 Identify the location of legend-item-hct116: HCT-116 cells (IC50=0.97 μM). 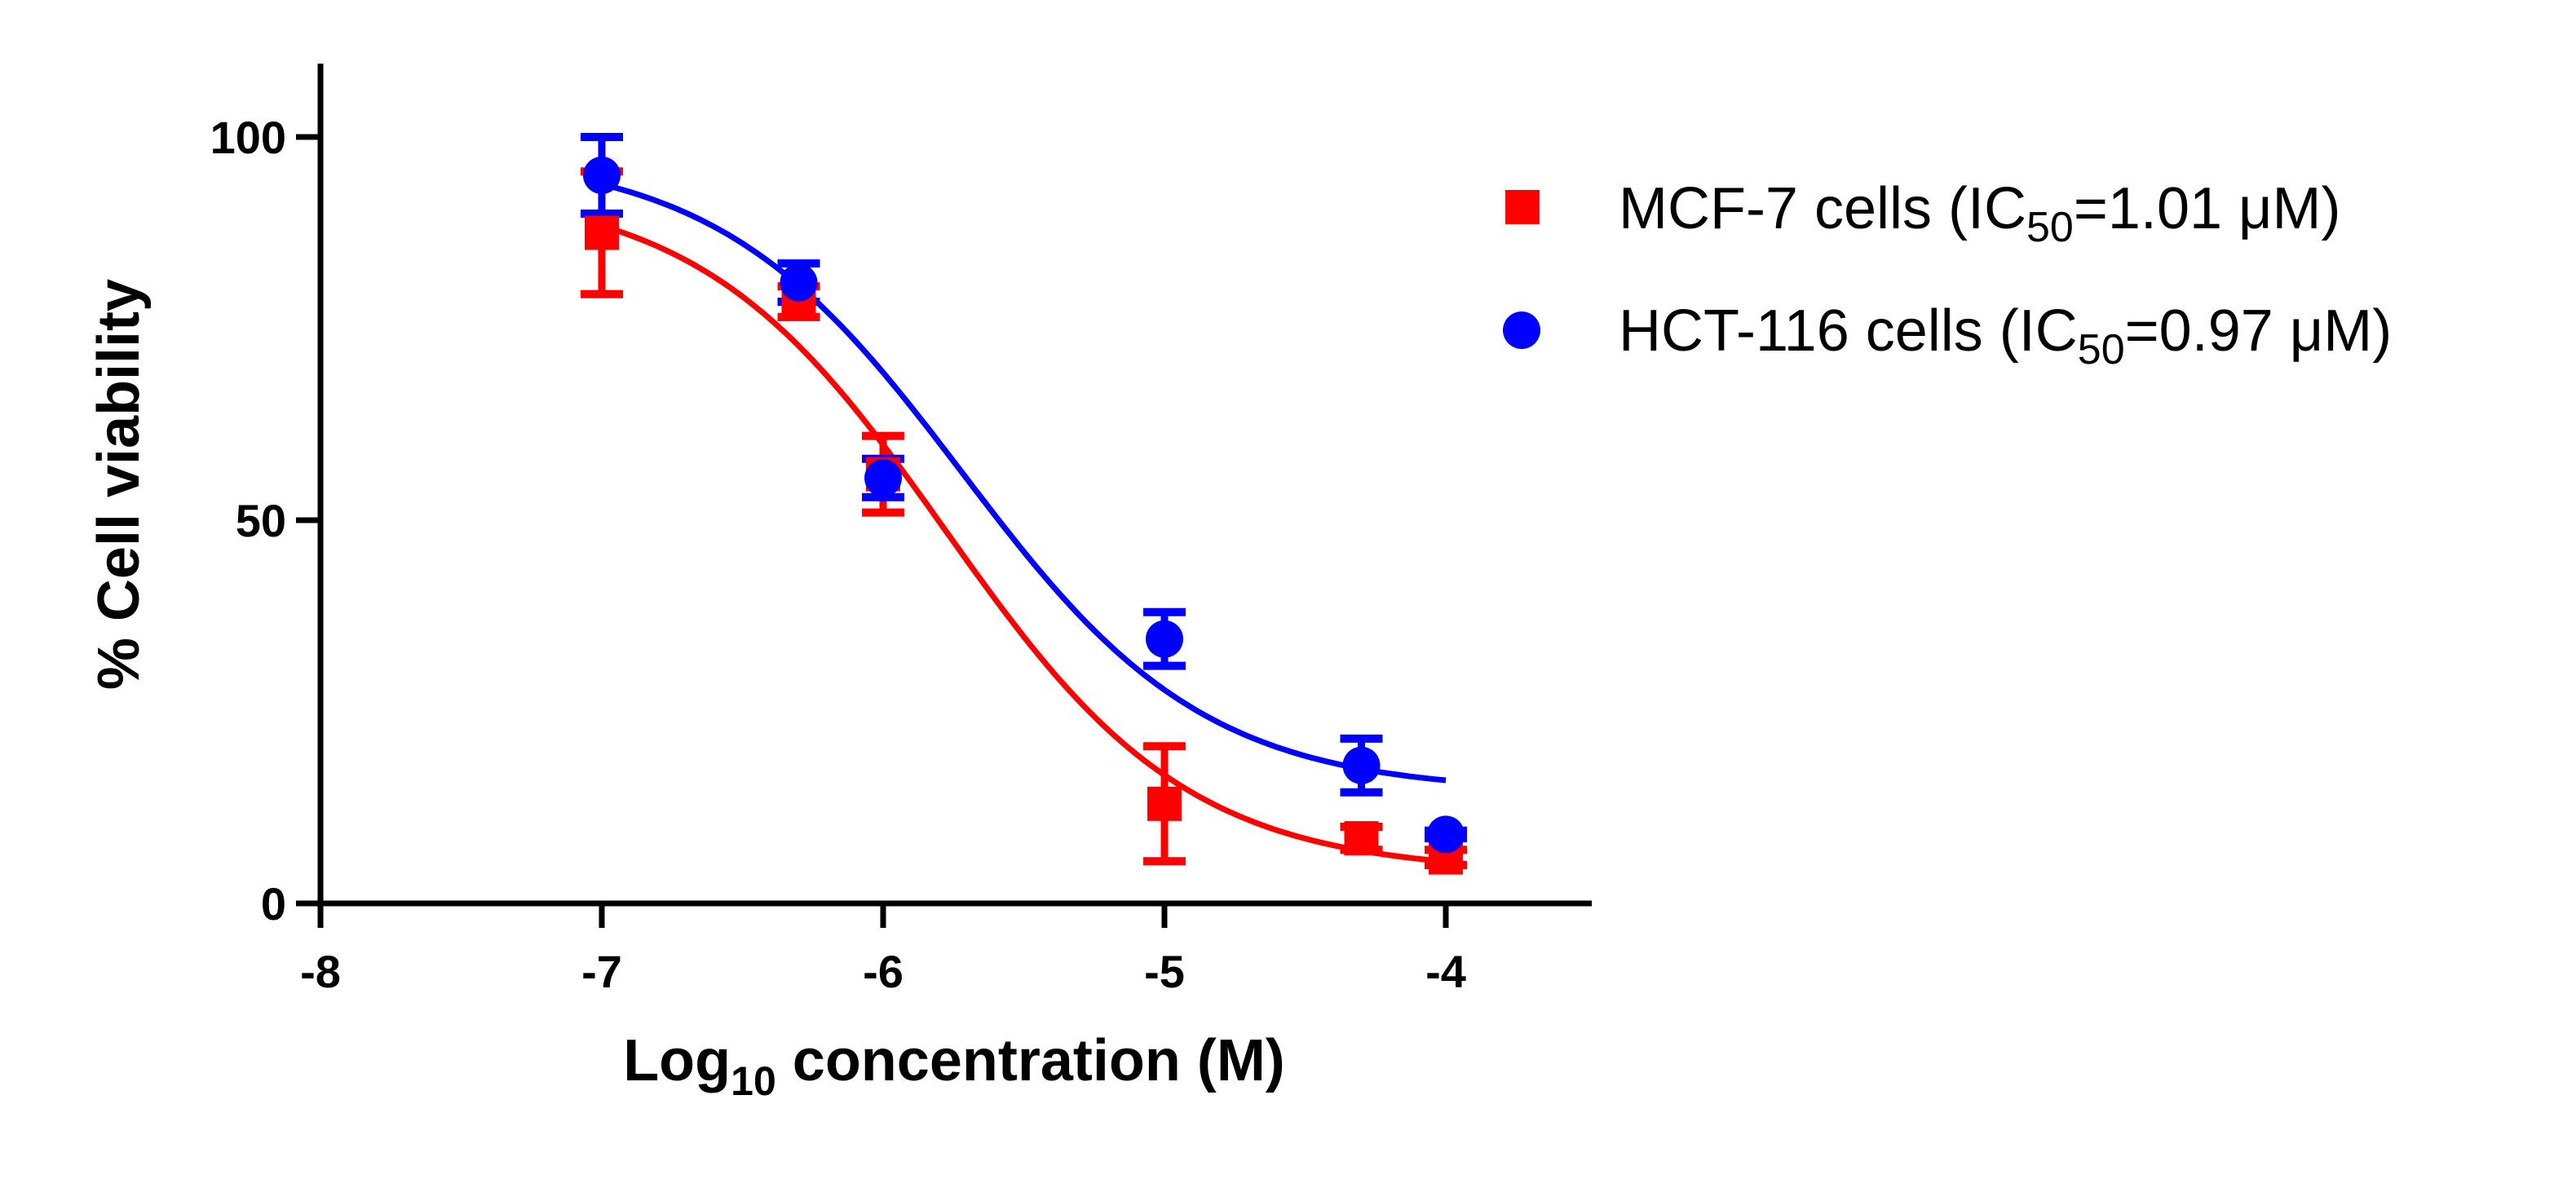
(1947, 335).